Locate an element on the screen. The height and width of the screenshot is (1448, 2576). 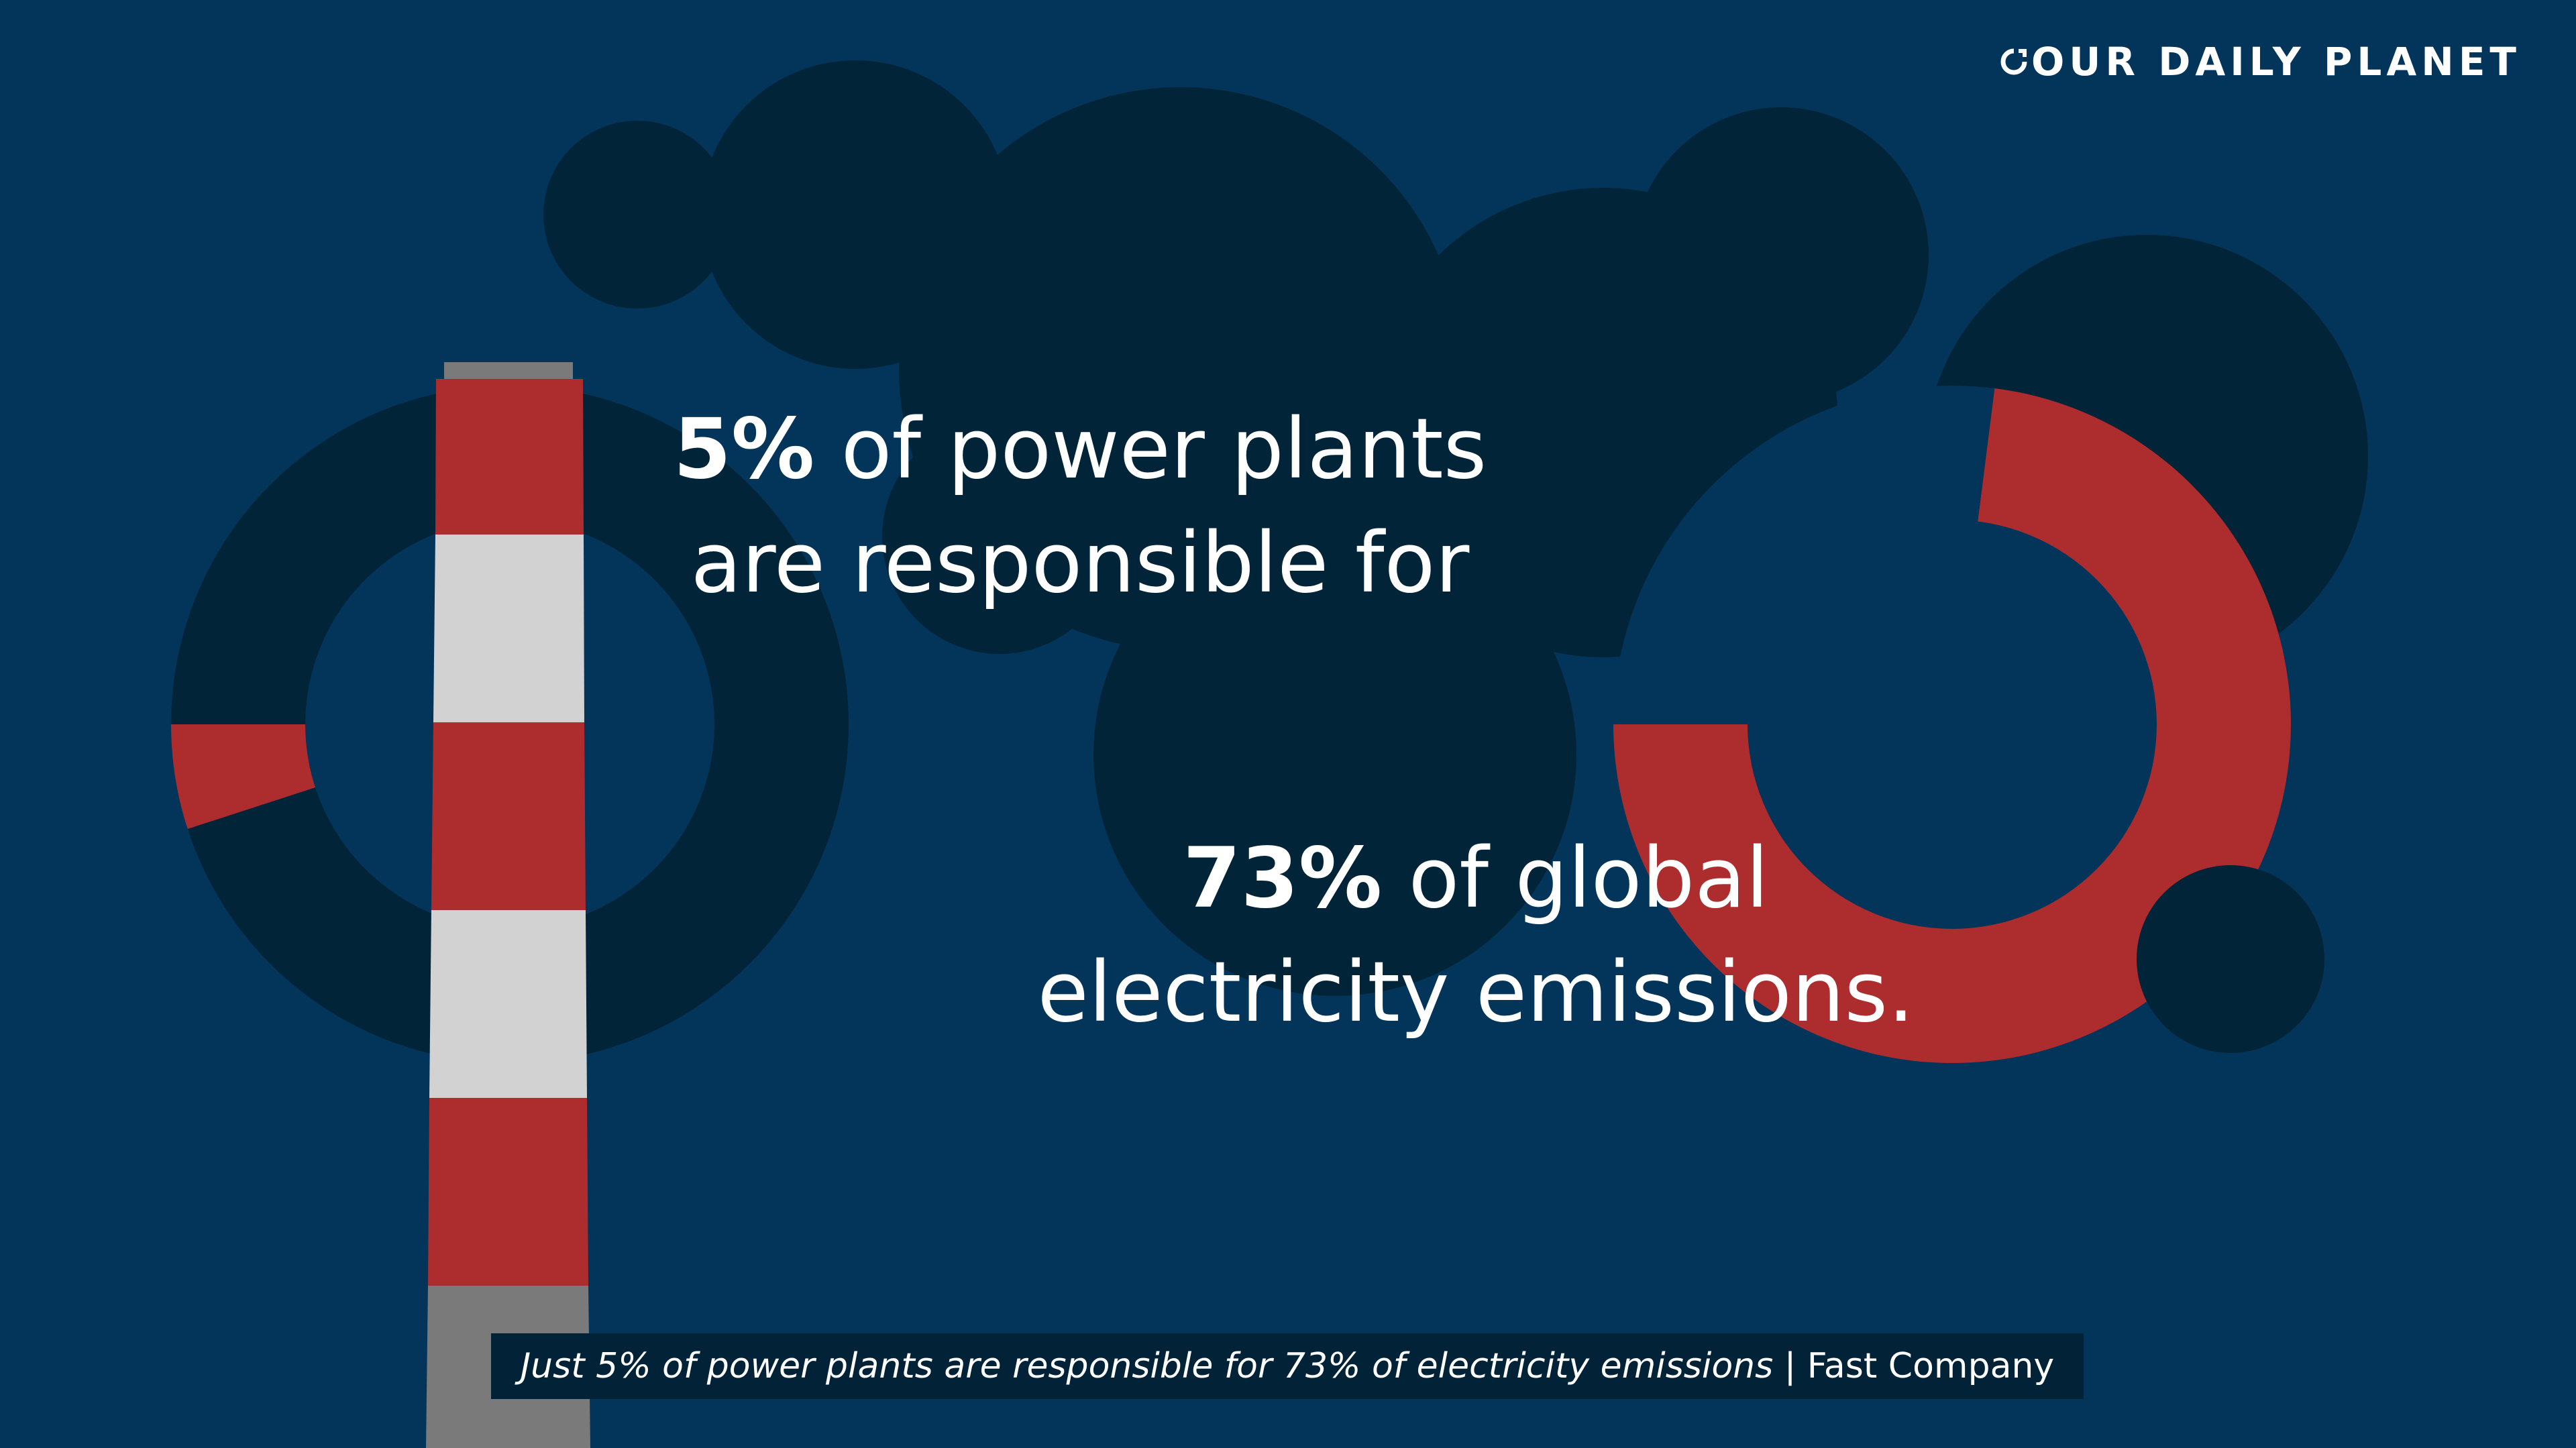
donut-chart-73-percent is located at coordinates (1952, 724).